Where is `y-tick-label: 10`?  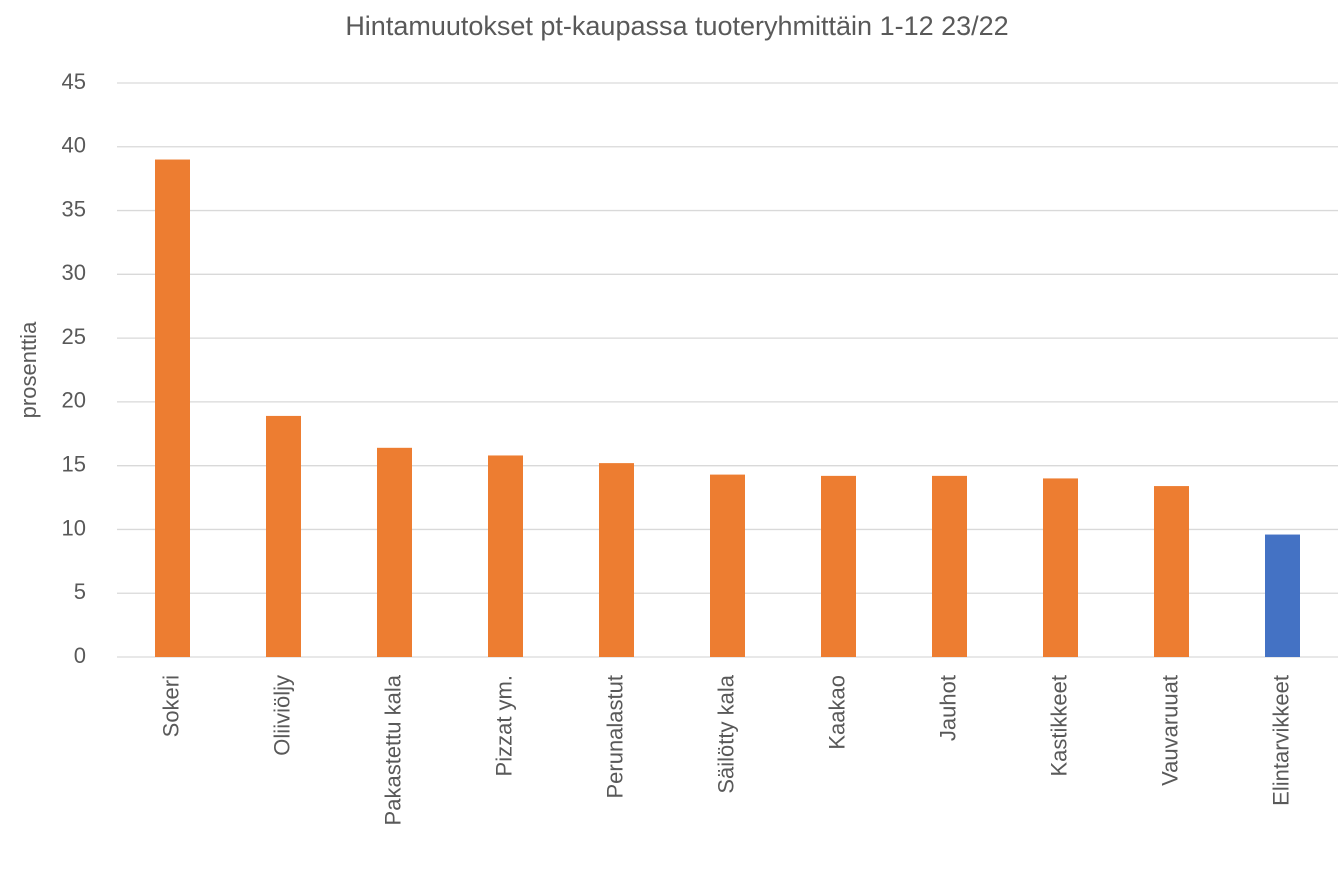
y-tick-label: 10 is located at coordinates (74, 527).